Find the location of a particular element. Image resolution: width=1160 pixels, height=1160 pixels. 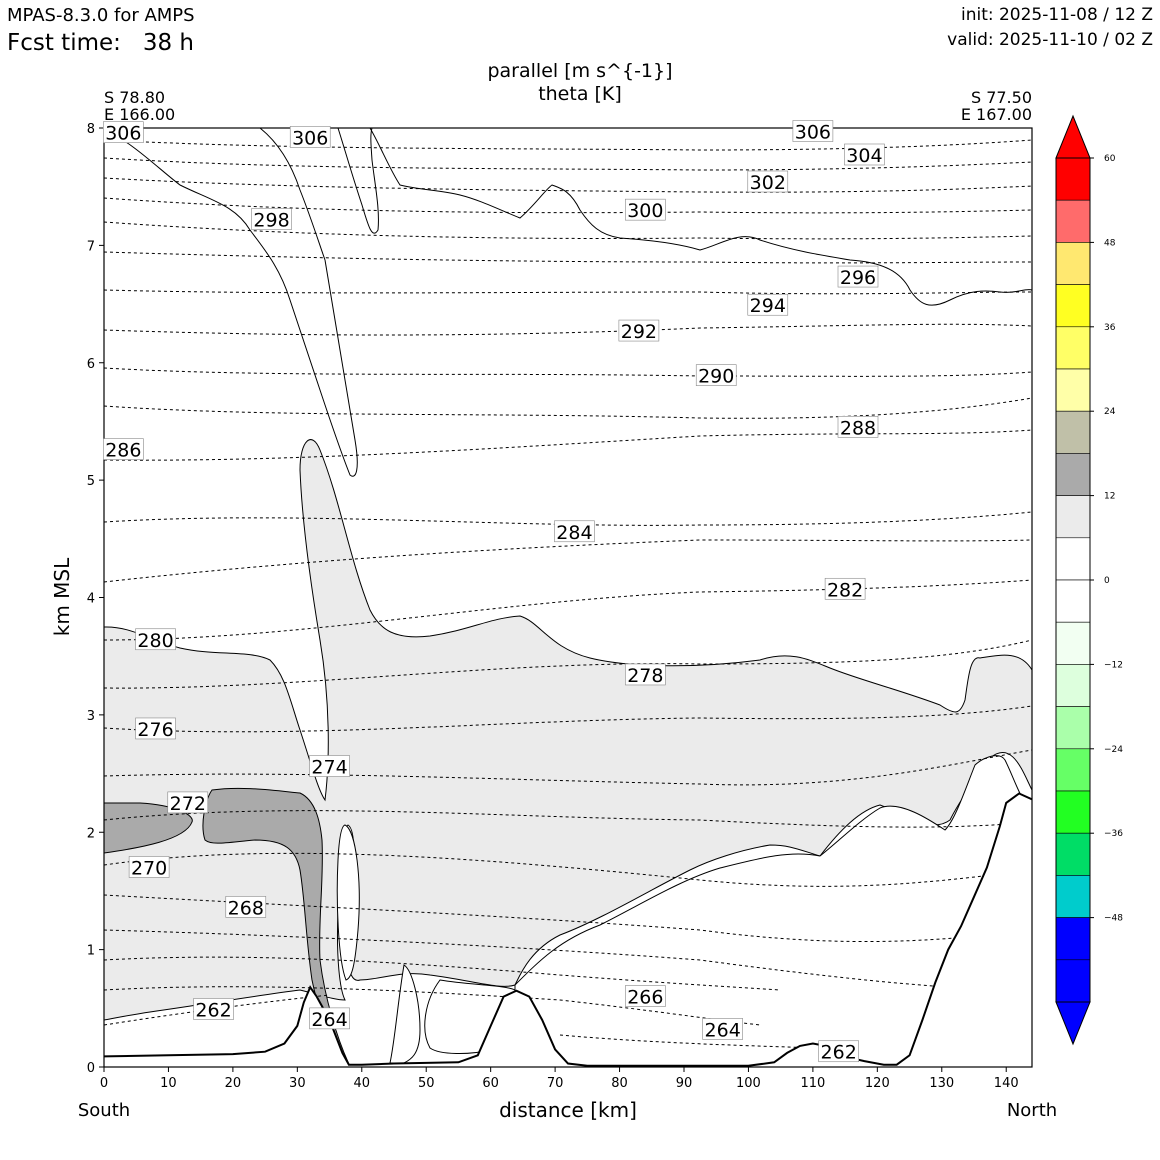

y-tick-label: 3 is located at coordinates (91, 716).